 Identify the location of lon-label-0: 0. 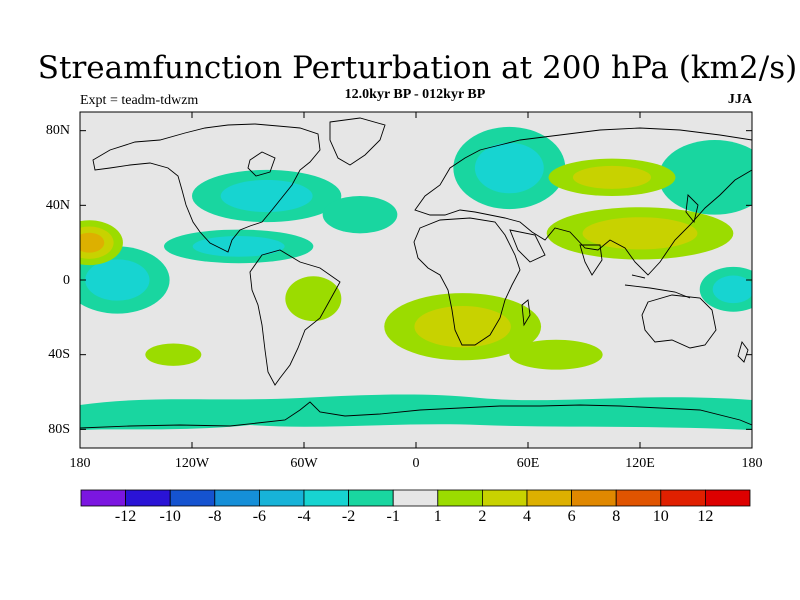
(416, 463).